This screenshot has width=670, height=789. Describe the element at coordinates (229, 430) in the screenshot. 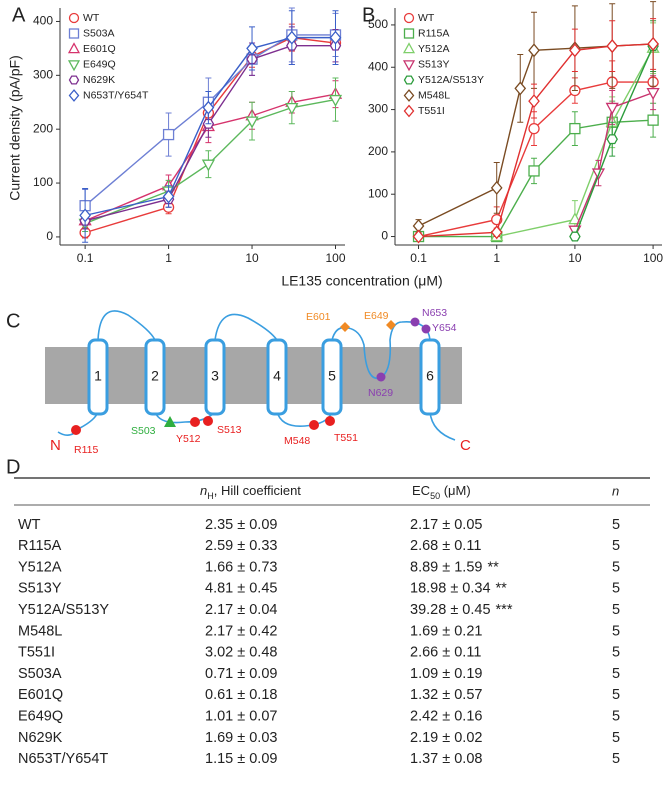

I see `residue-label: S513` at that location.